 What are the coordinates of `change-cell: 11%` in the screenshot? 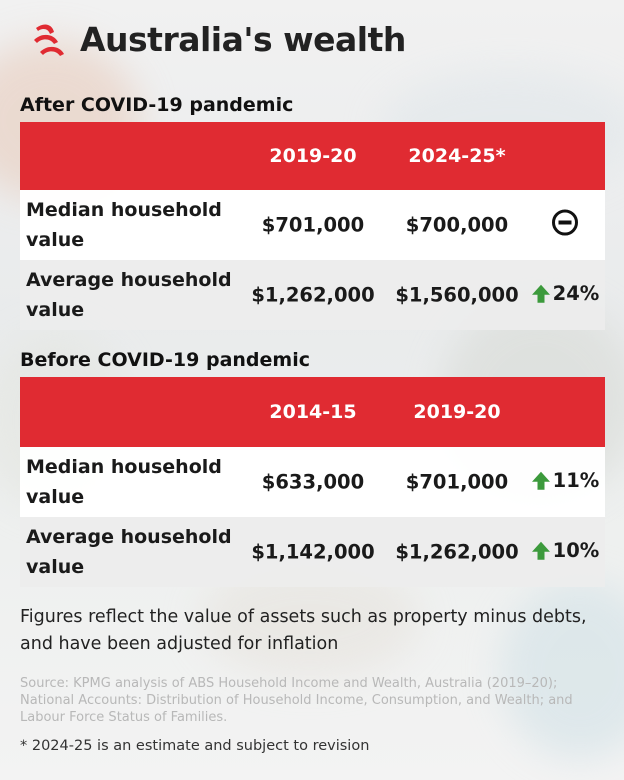 It's located at (565, 482).